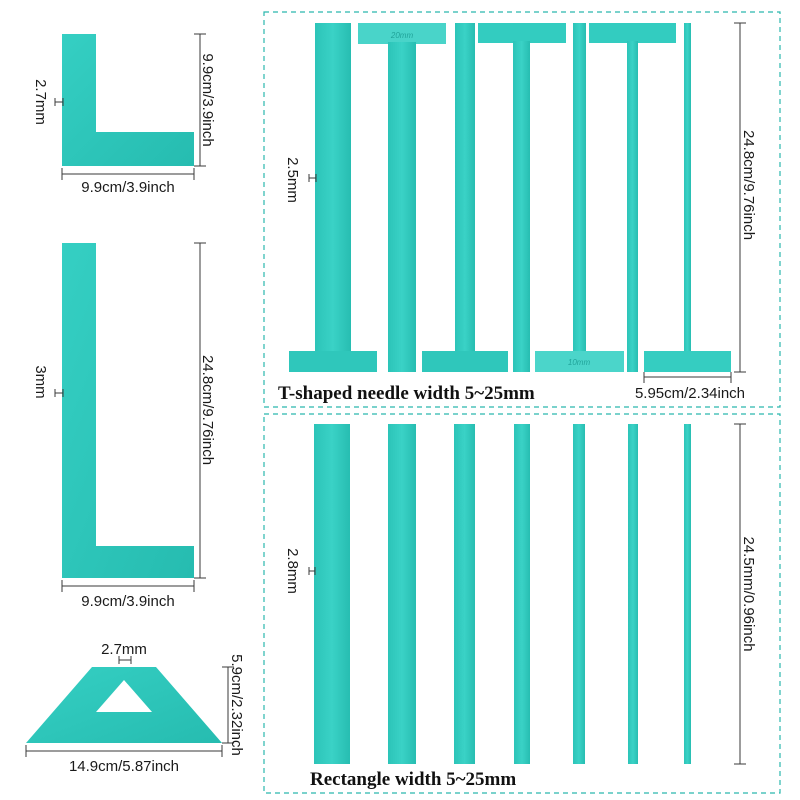  What do you see at coordinates (128, 100) in the screenshot?
I see `small-l-ruler` at bounding box center [128, 100].